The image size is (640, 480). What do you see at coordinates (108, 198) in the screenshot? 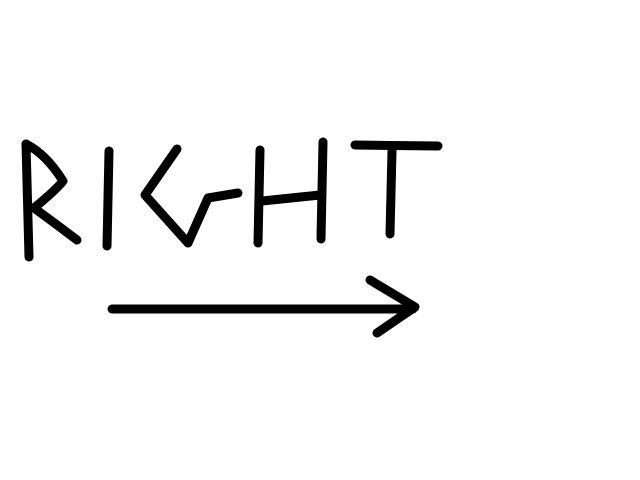
I see `letter-i` at bounding box center [108, 198].